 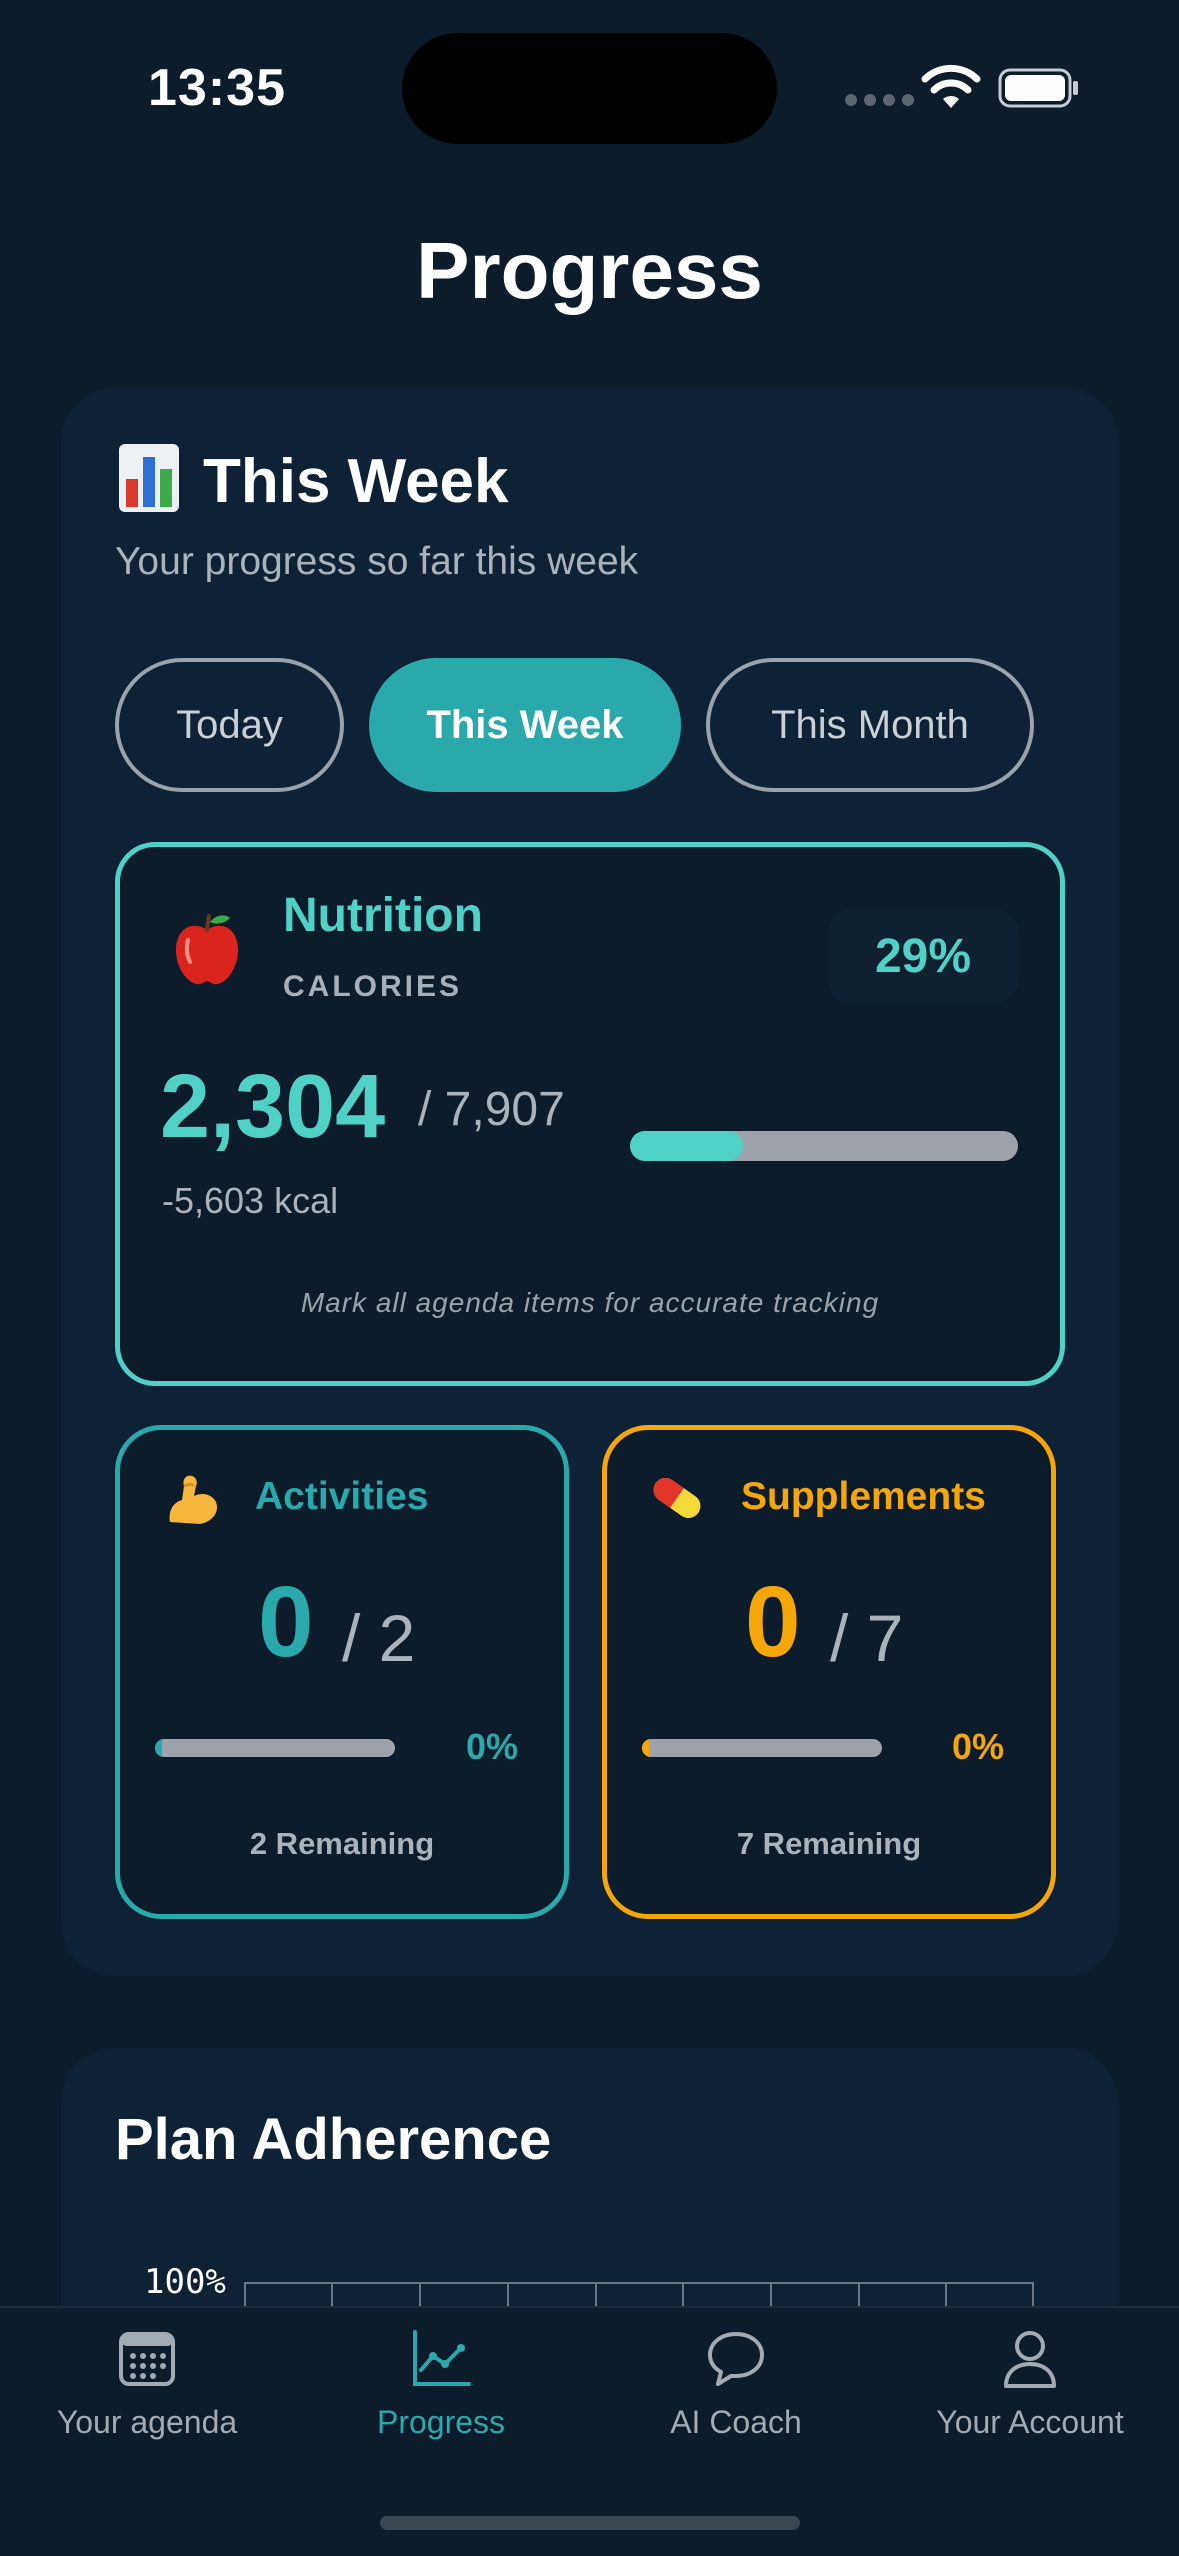 What do you see at coordinates (441, 2422) in the screenshot?
I see `nav-label-progress: Progress` at bounding box center [441, 2422].